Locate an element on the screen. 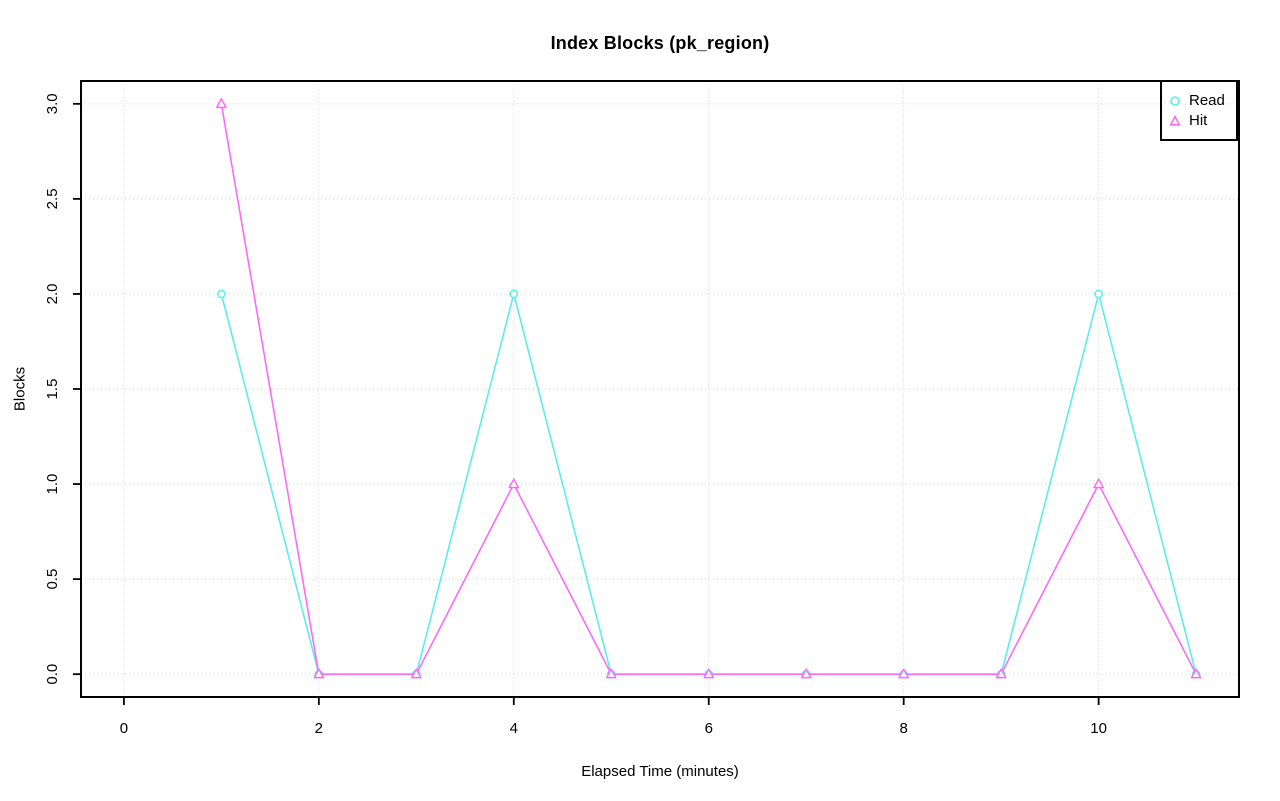 The image size is (1280, 801). y-tick-label: 2.0 is located at coordinates (52, 294).